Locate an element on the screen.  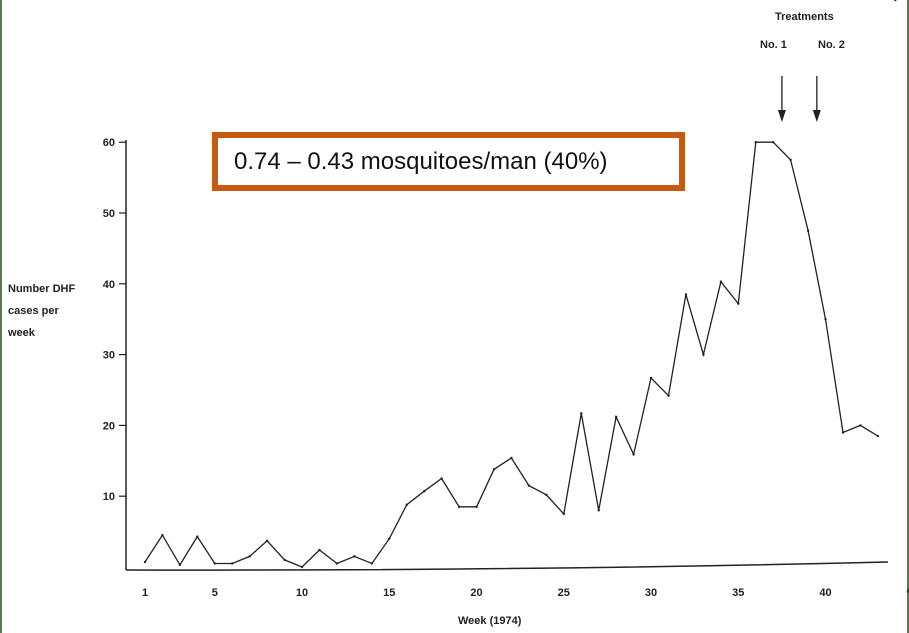
callout-text: 0.74 – 0.43 mosquitoes/man (40%) is located at coordinates (421, 161).